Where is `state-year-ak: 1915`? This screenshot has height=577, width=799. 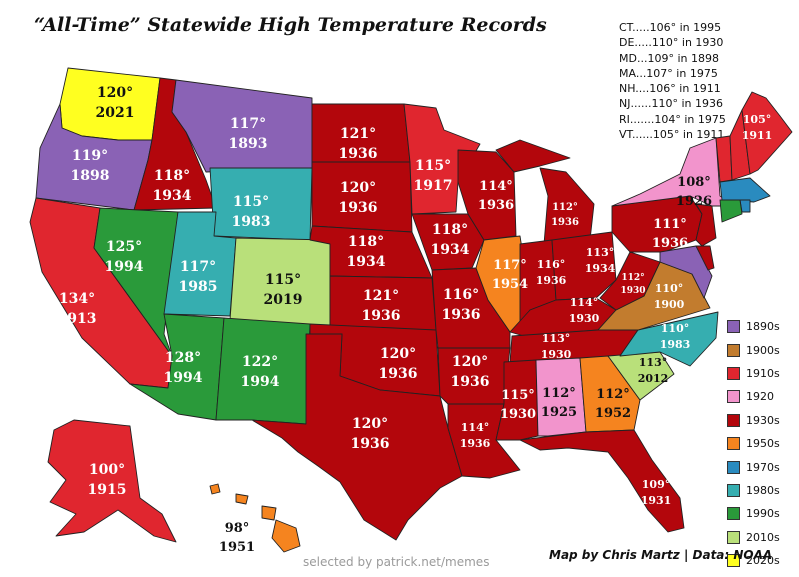 state-year-ak: 1915 is located at coordinates (107, 490).